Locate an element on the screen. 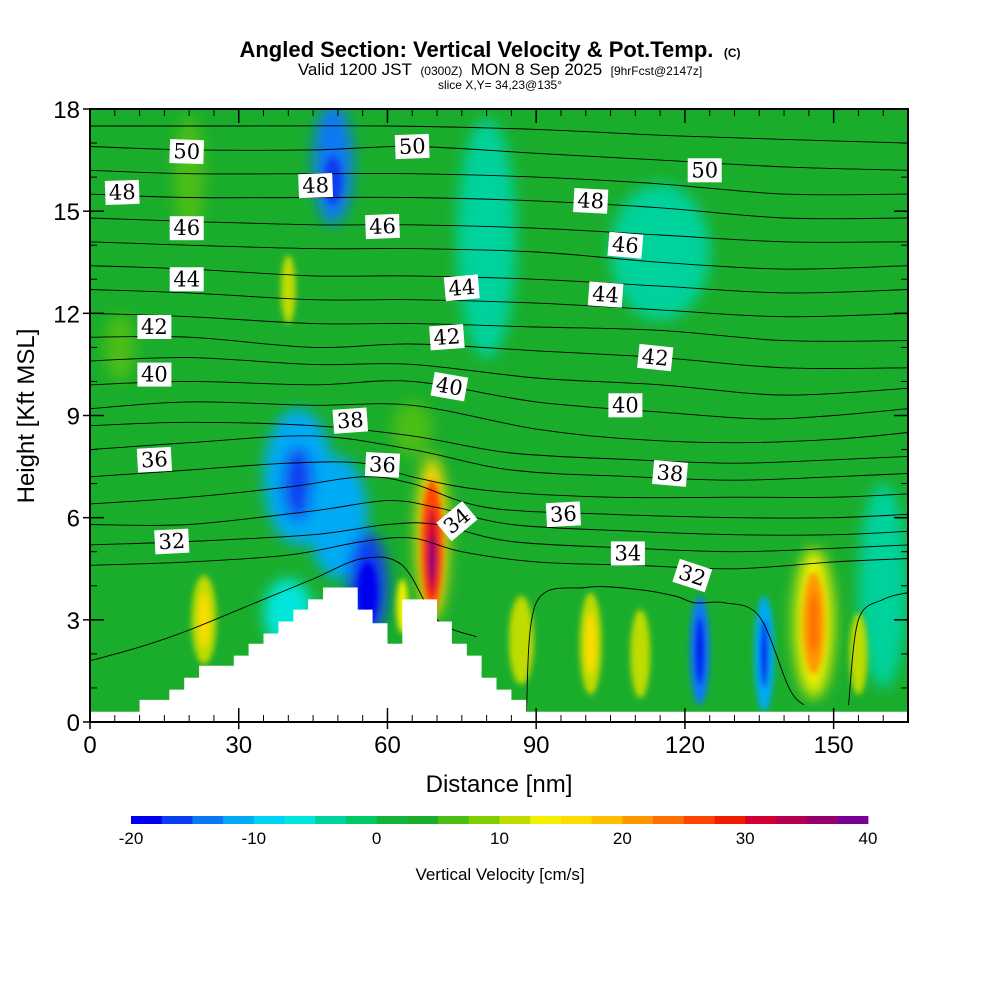 Image resolution: width=1000 pixels, height=1000 pixels. contour-label-48: 48 is located at coordinates (316, 186).